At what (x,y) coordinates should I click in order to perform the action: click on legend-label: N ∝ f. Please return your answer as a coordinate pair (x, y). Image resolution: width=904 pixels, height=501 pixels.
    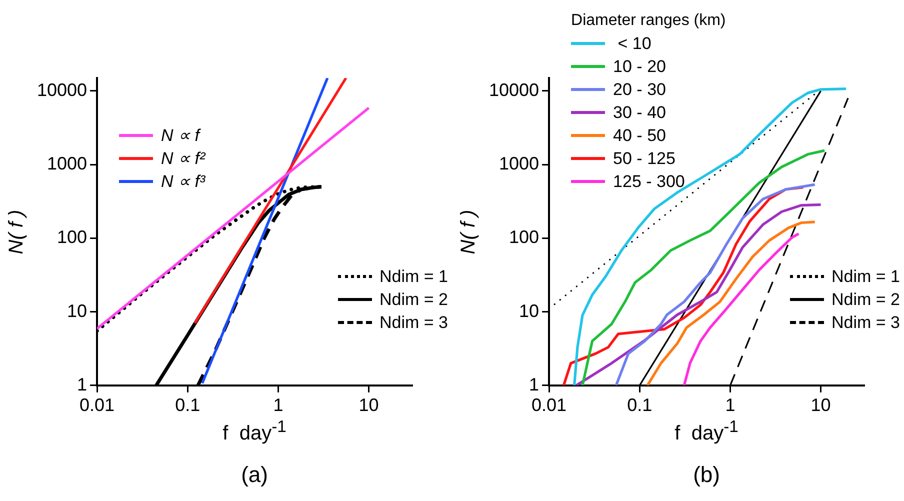
    Looking at the image, I should click on (180, 135).